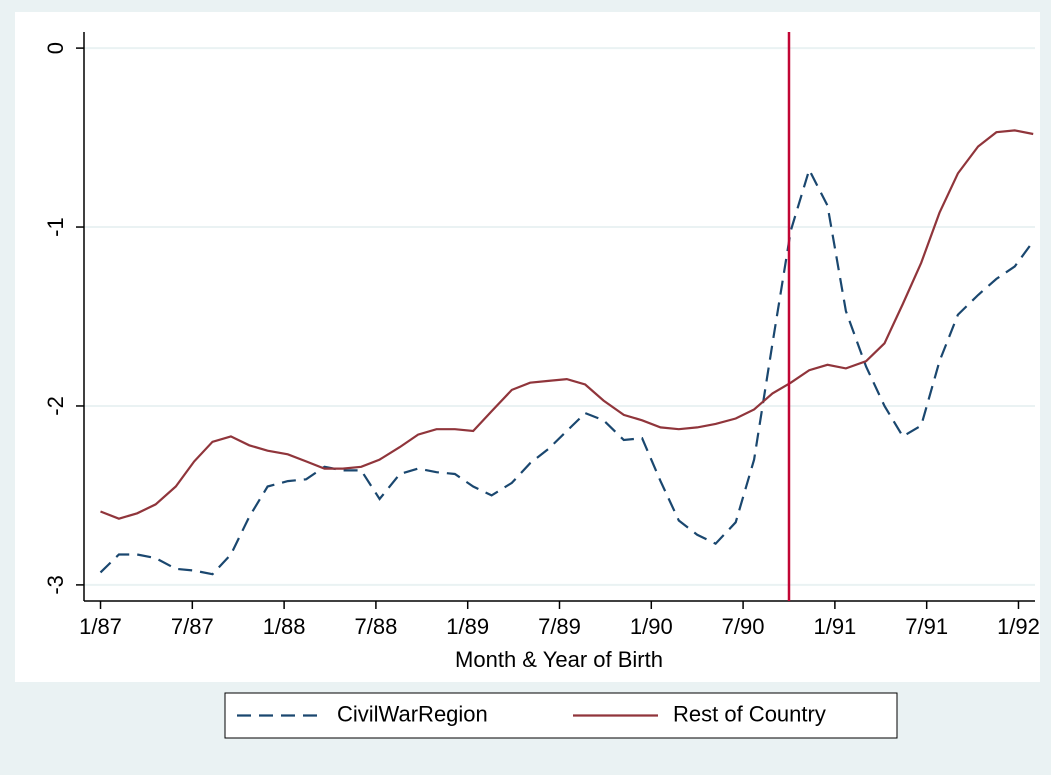 This screenshot has width=1051, height=775. I want to click on x-axis-title: Month & Year of Birth, so click(559, 659).